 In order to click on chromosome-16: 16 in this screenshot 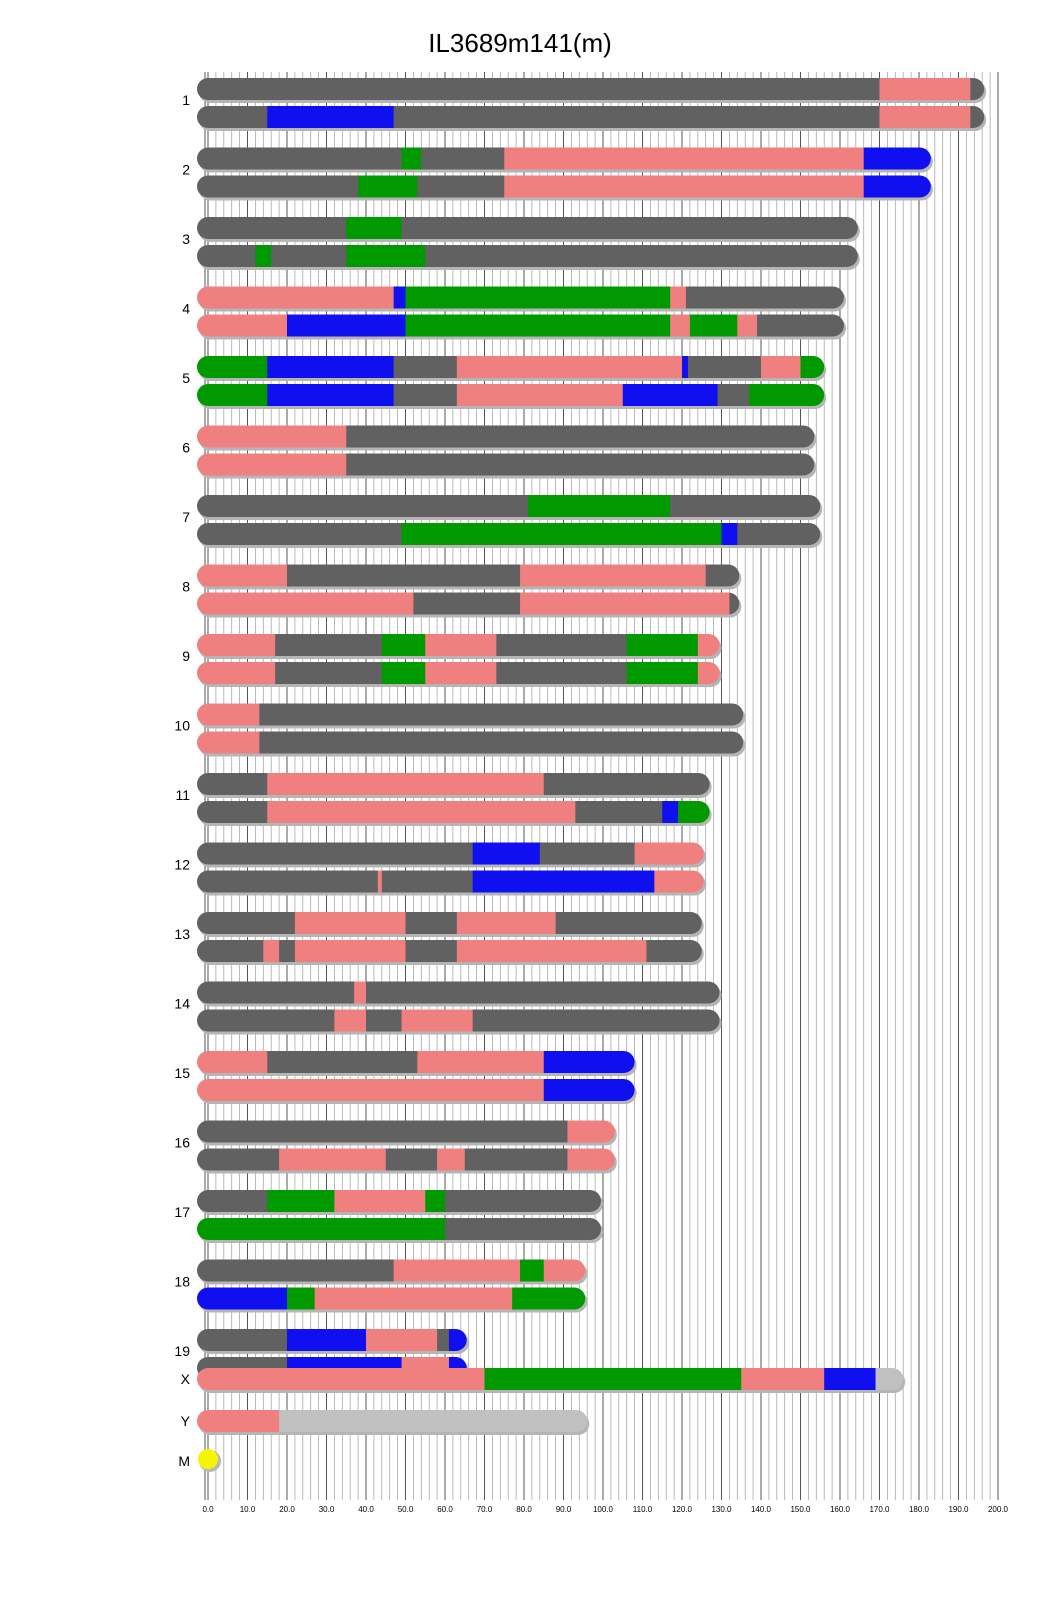, I will do `click(395, 1147)`.